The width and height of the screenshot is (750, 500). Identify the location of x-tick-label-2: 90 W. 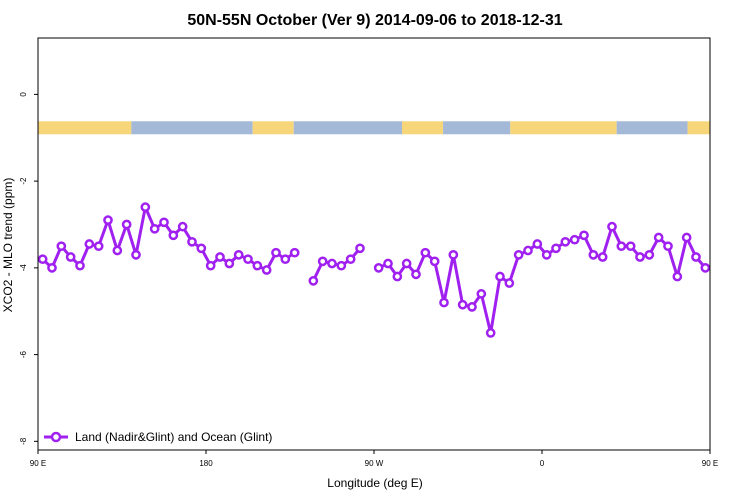
(374, 463).